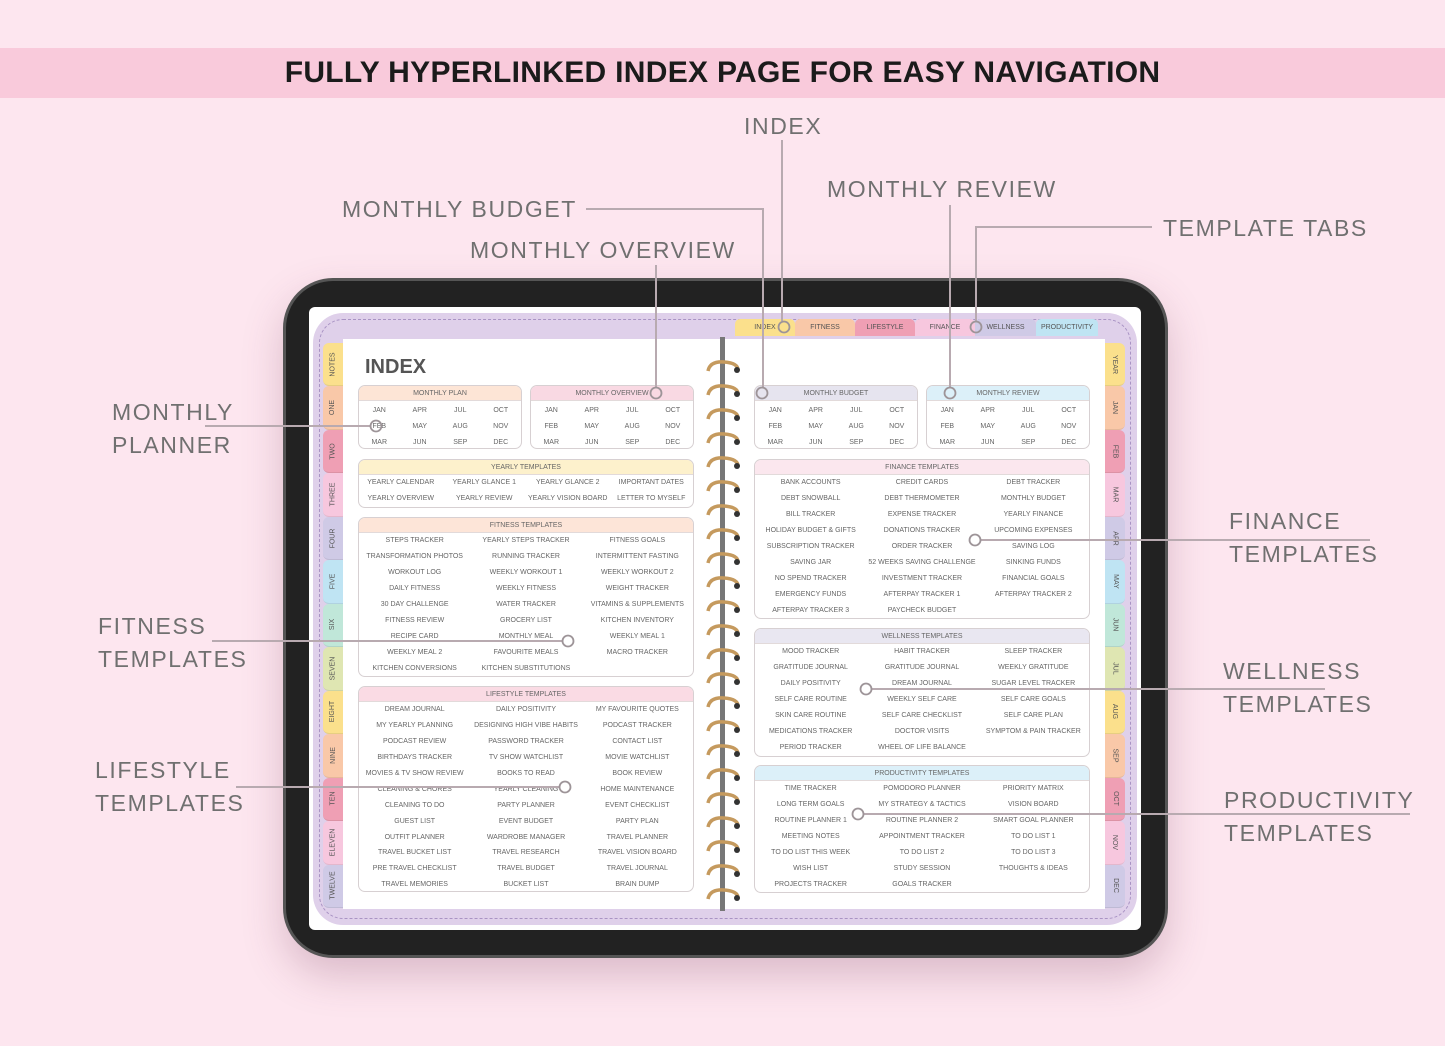 This screenshot has width=1445, height=1046. What do you see at coordinates (526, 467) in the screenshot?
I see `section-header: YEARLY TEMPLATES` at bounding box center [526, 467].